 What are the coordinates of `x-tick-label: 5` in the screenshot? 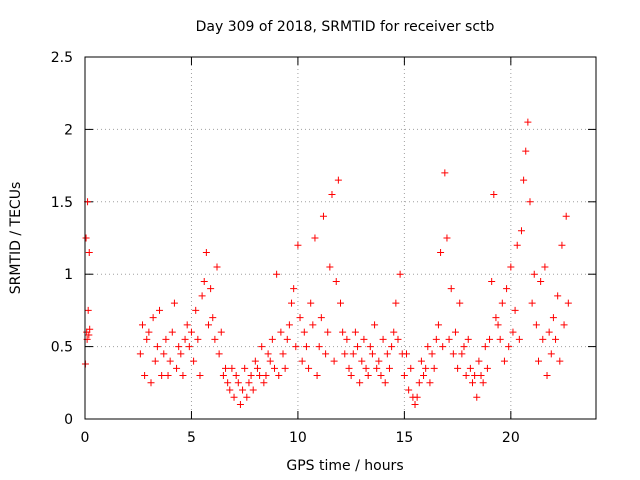 It's located at (191, 438).